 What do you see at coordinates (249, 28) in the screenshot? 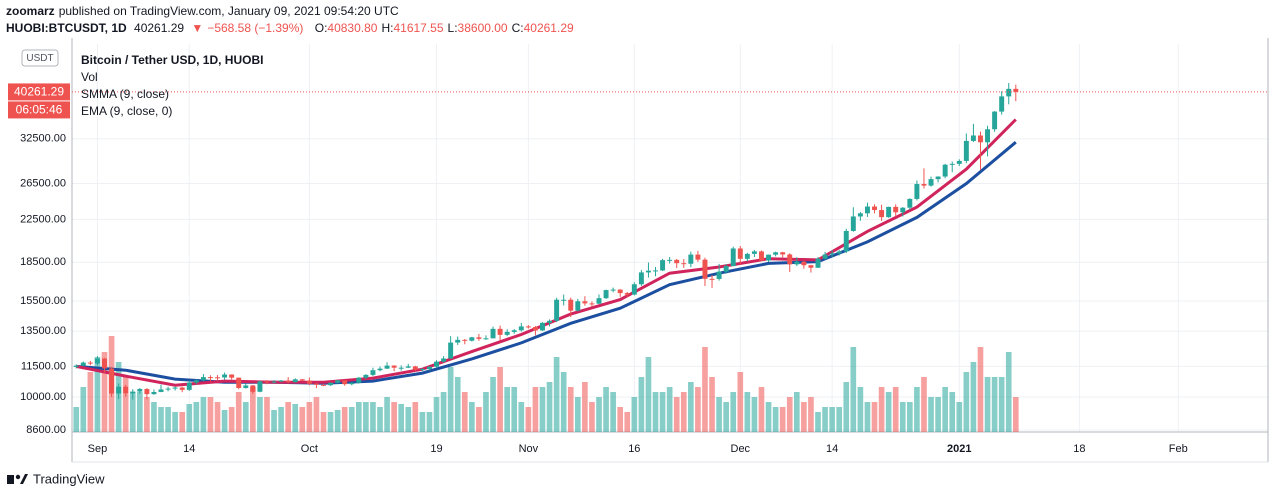
I see `change: ▼ −568.58 (−1.39%)` at bounding box center [249, 28].